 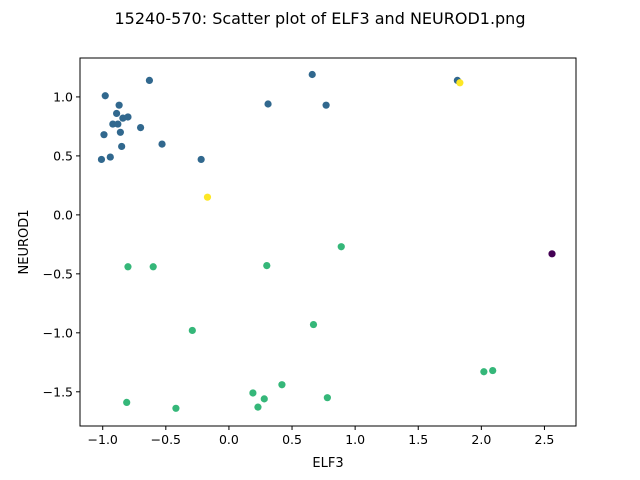 What do you see at coordinates (58, 273) in the screenshot?
I see `y-tick-label: −0.5` at bounding box center [58, 273].